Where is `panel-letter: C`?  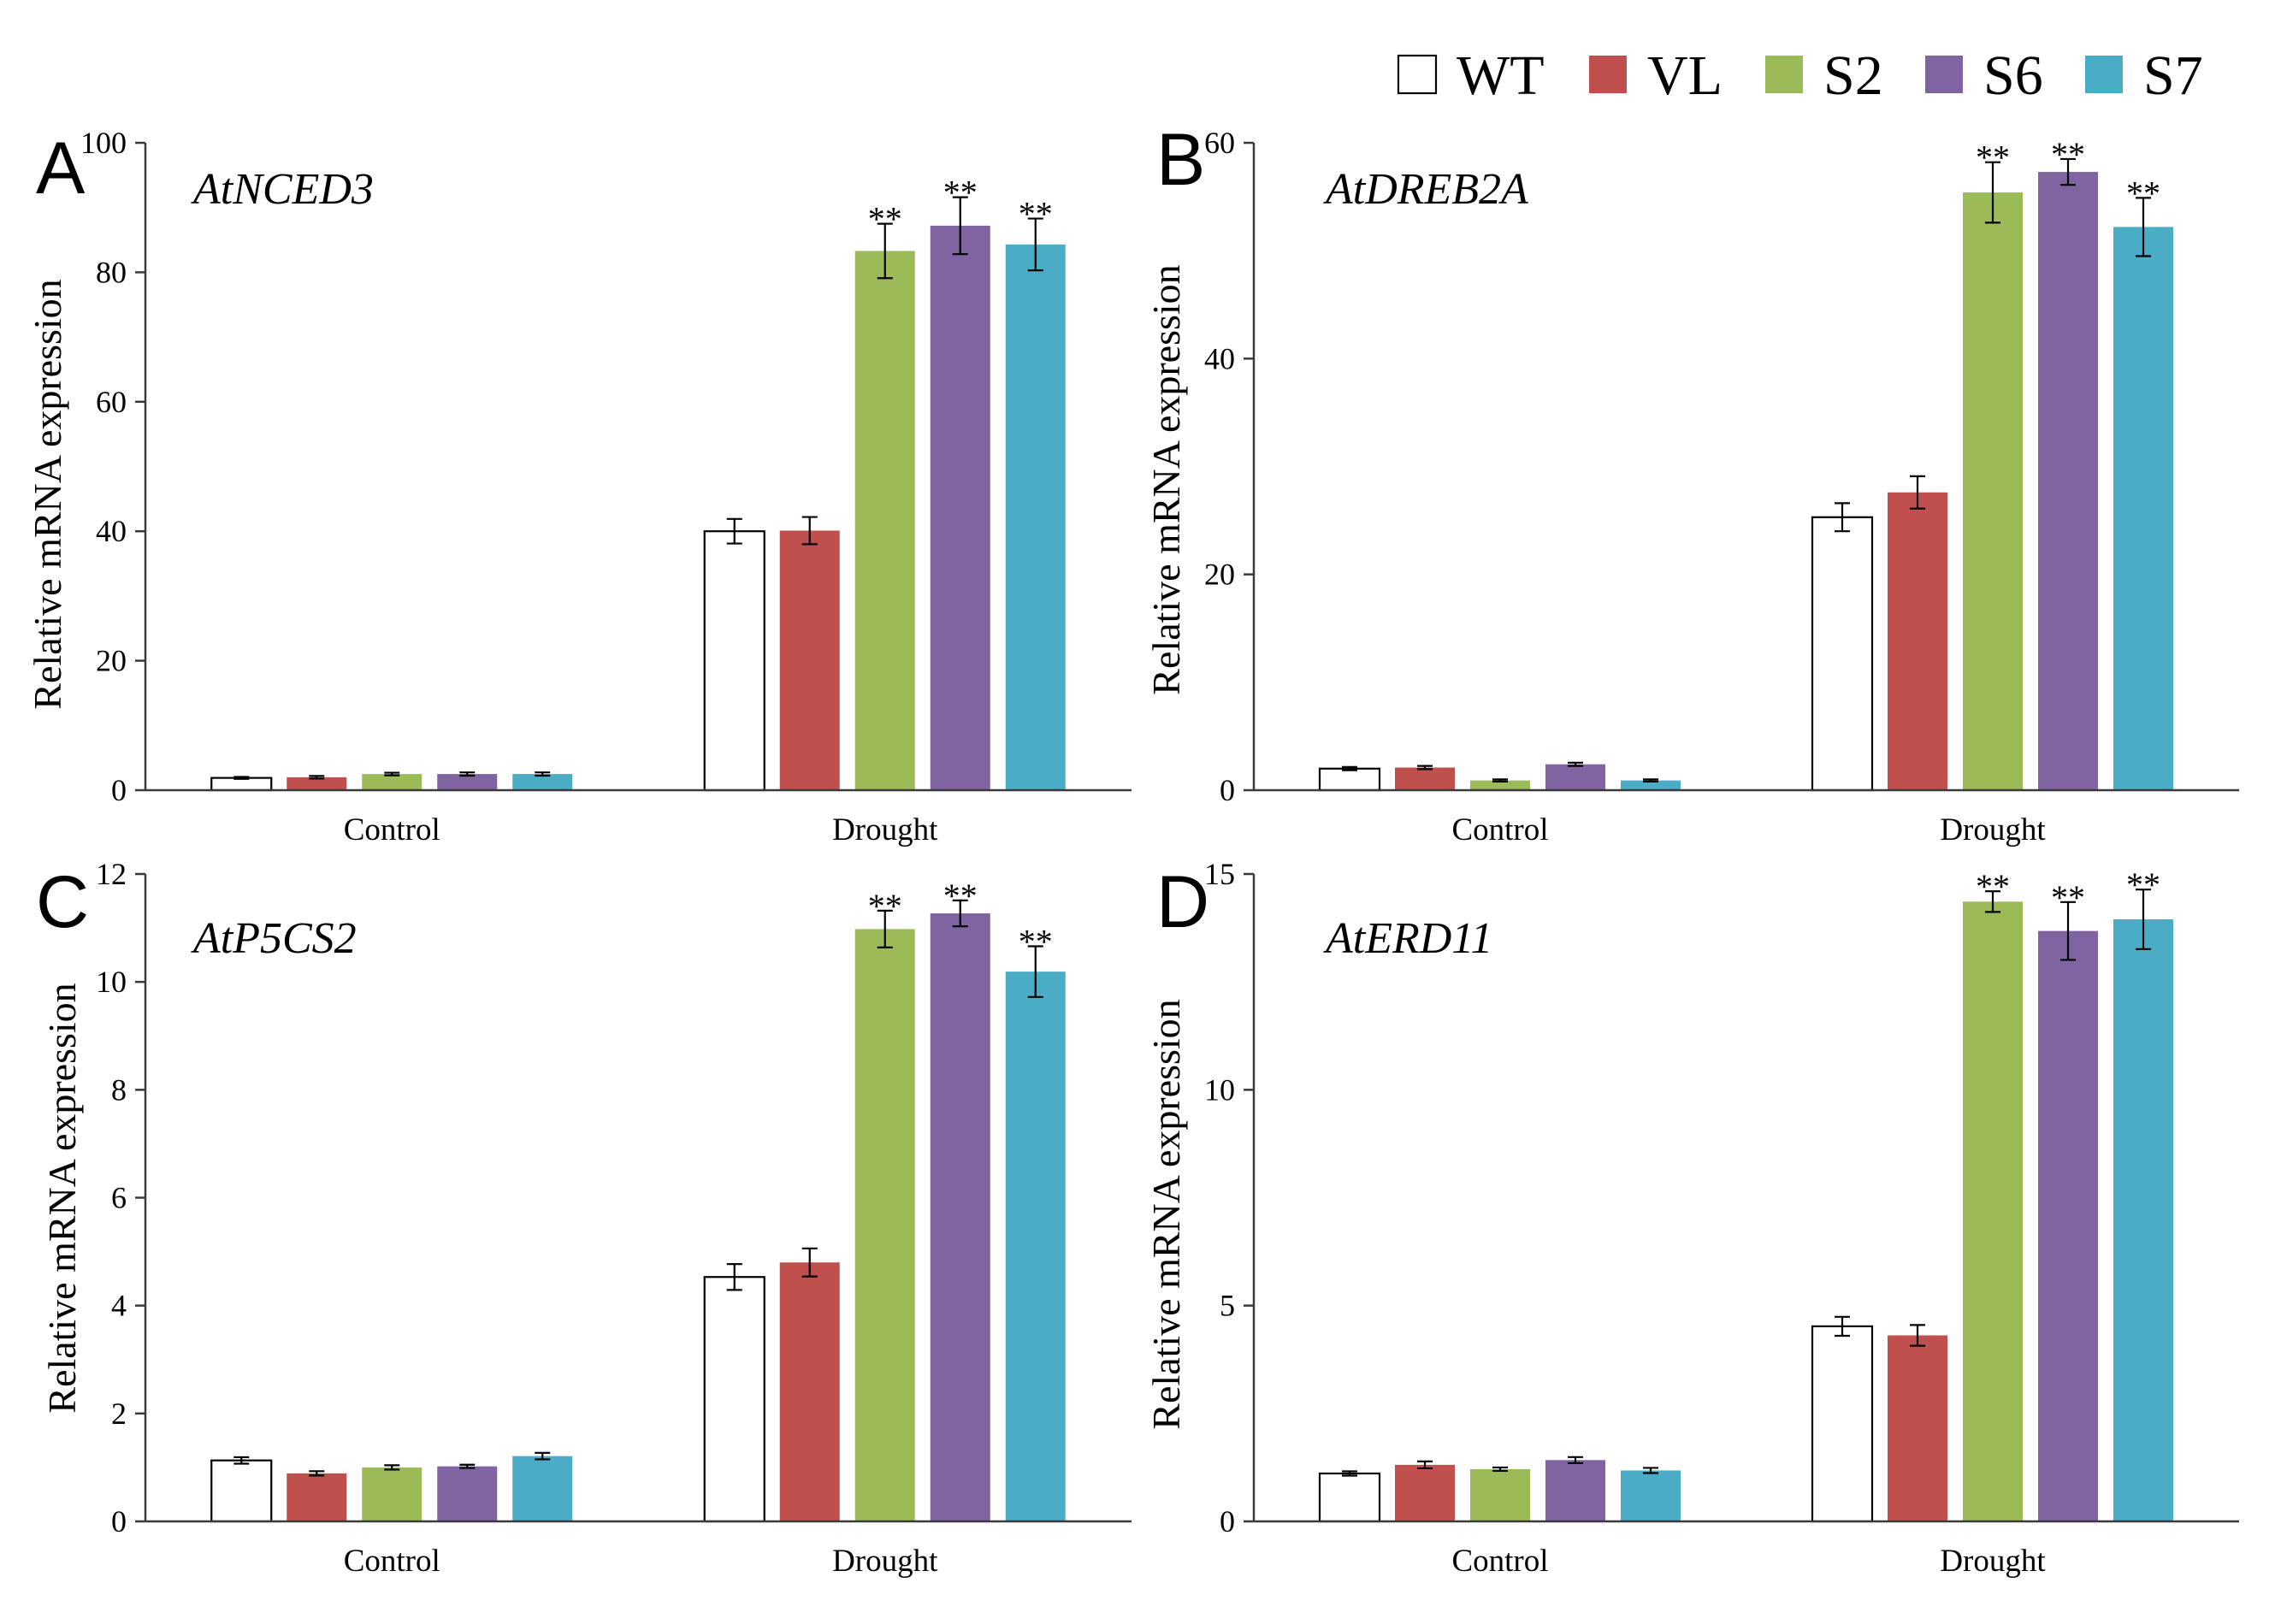 panel-letter: C is located at coordinates (63, 902).